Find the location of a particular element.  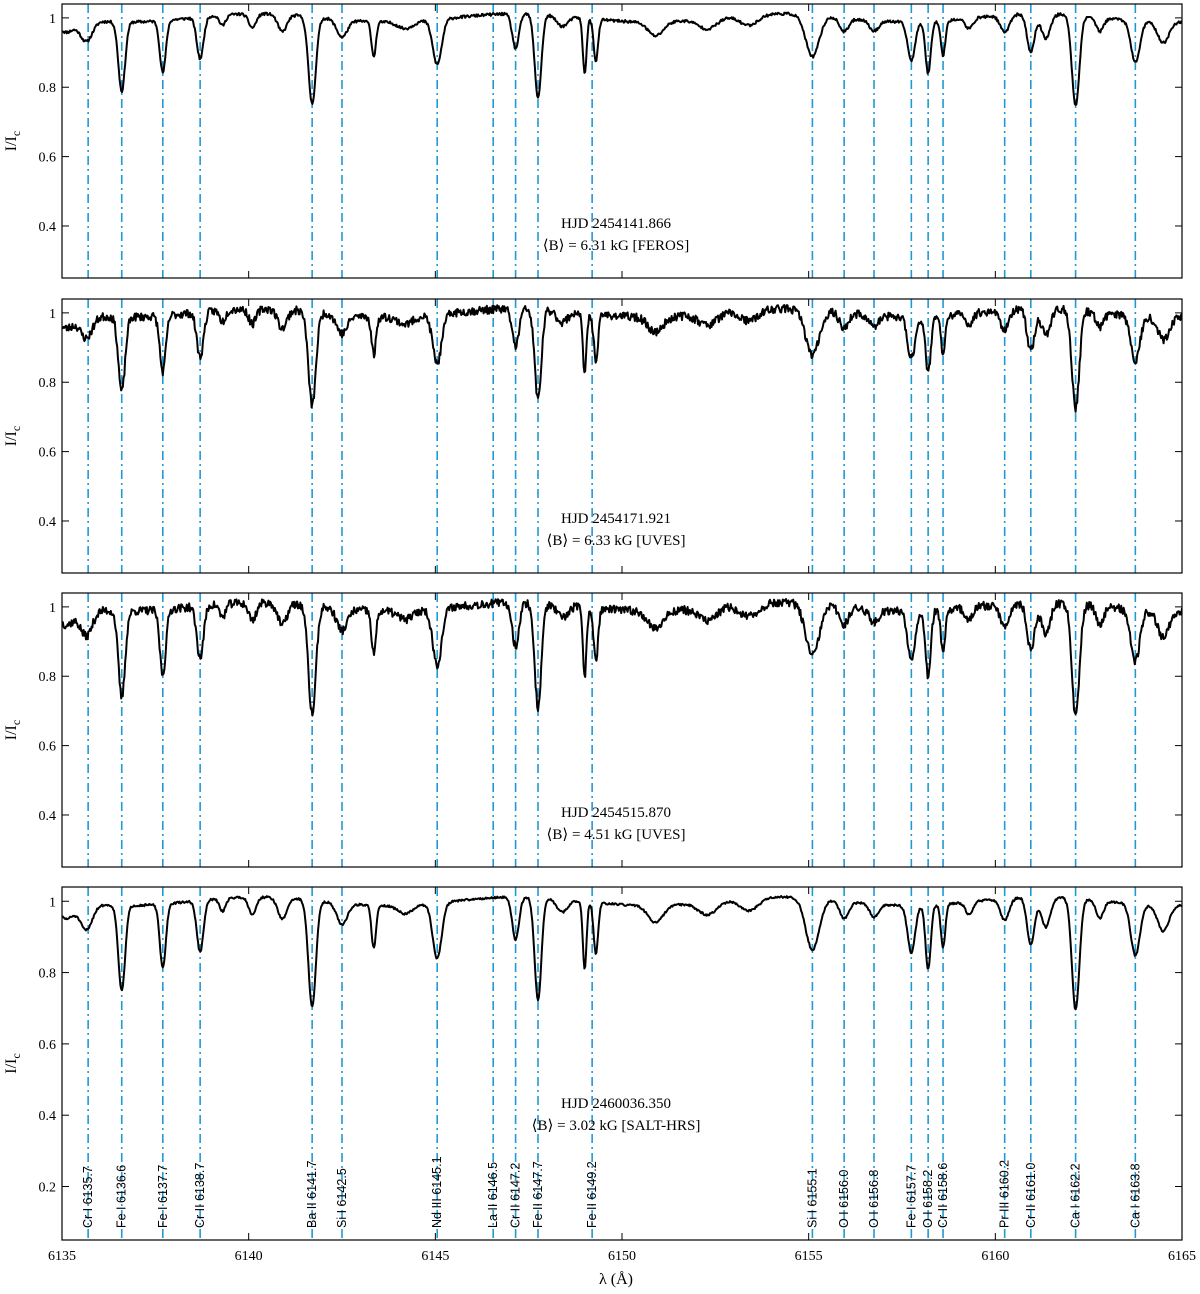

line-label: Cr II 6138.7 is located at coordinates (200, 1195).